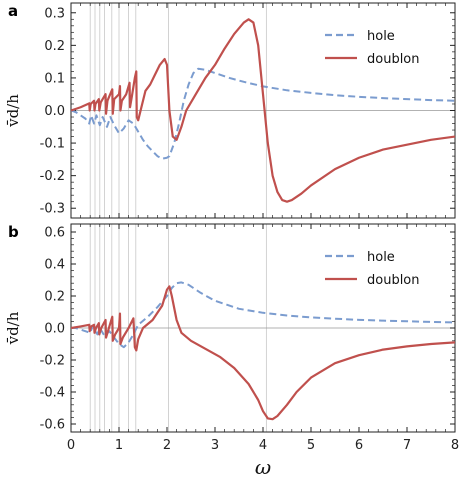 This screenshot has height=480, width=463. Describe the element at coordinates (119, 445) in the screenshot. I see `x-tick-label: 1` at that location.